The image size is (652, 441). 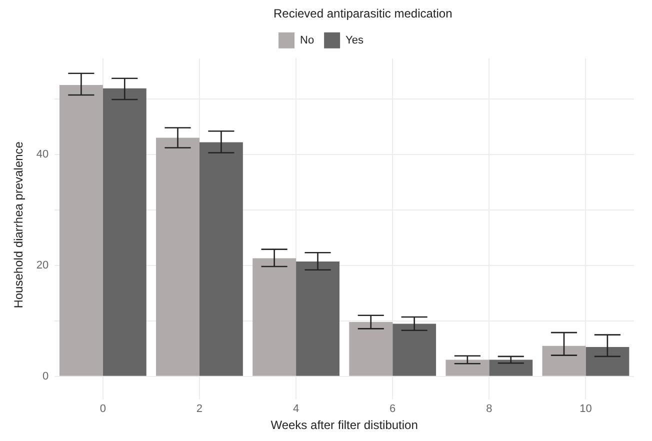 What do you see at coordinates (586, 409) in the screenshot?
I see `x-tick-label: 10` at bounding box center [586, 409].